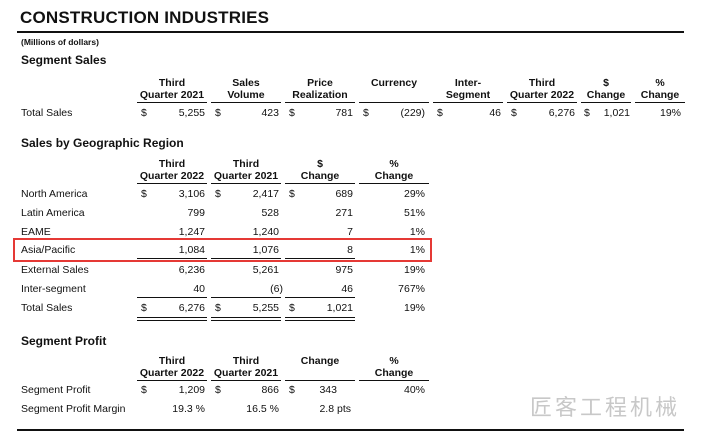  Describe the element at coordinates (64, 60) in the screenshot. I see `segment-sales-heading: Segment Sales` at that location.